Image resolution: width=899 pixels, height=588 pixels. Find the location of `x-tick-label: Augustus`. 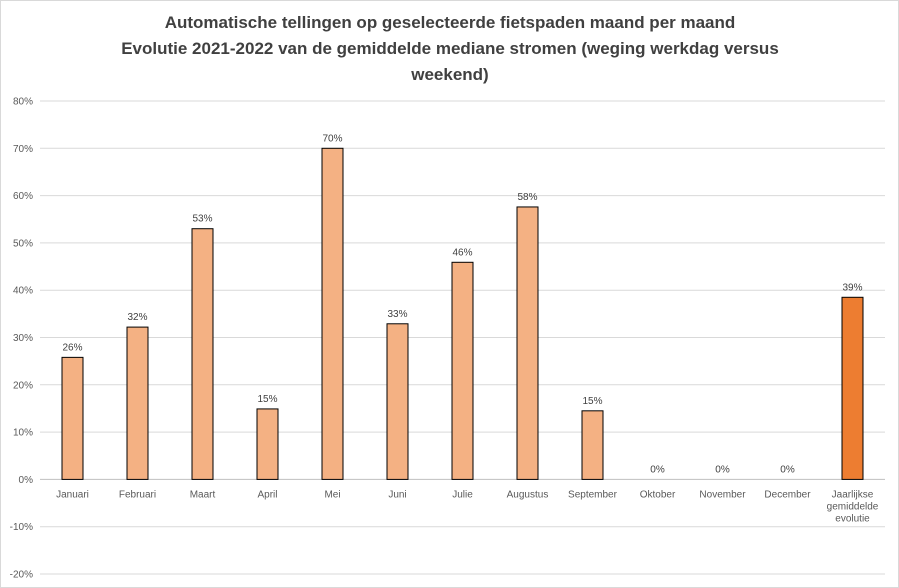

x-tick-label: Augustus is located at coordinates (528, 494).